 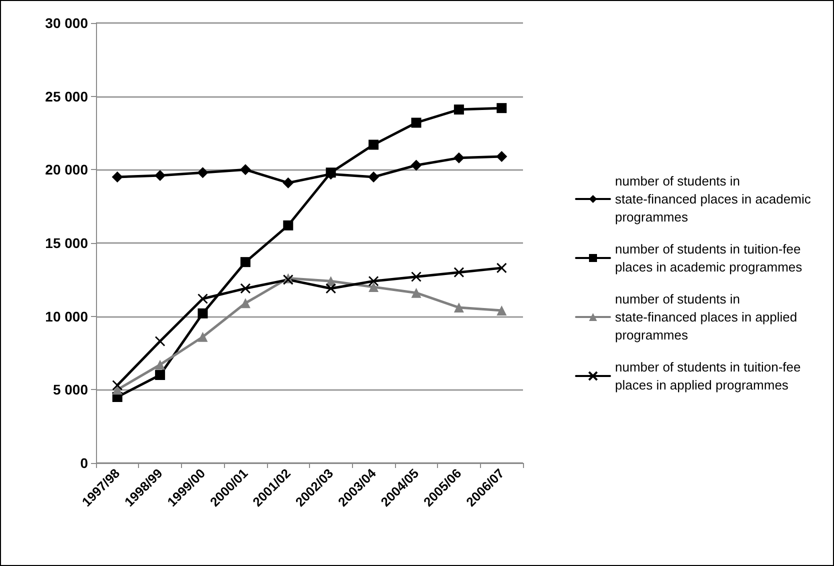 What do you see at coordinates (66, 316) in the screenshot?
I see `y-tick-label: 10 000` at bounding box center [66, 316].